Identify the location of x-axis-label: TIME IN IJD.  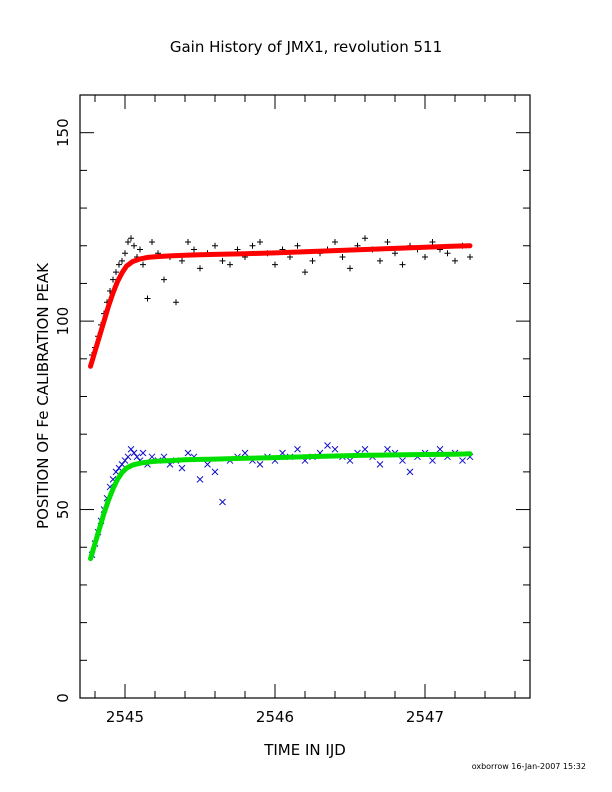
(304, 750).